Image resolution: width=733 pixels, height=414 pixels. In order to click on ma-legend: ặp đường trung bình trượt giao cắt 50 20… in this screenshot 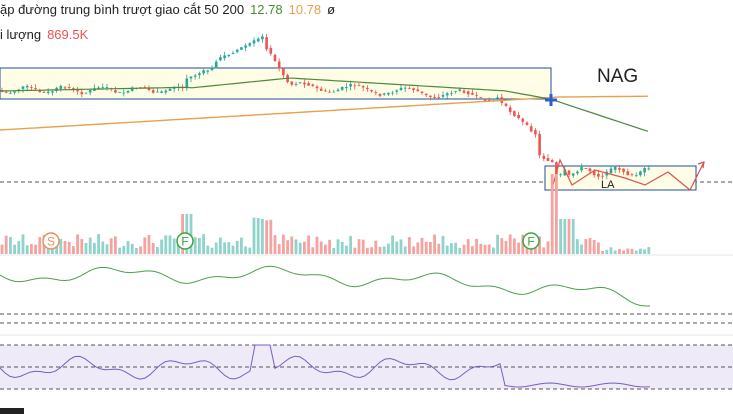, I will do `click(167, 9)`.